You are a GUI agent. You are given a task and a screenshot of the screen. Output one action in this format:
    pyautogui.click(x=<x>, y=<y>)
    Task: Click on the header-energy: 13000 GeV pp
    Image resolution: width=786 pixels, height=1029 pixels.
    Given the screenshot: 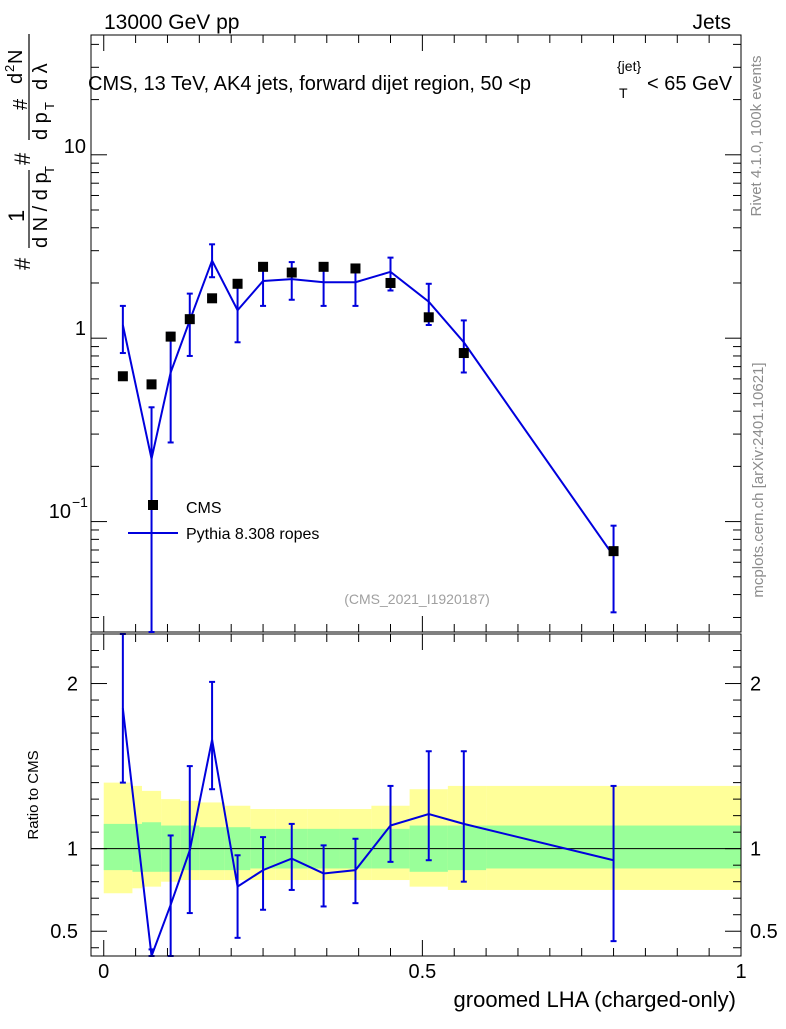 What is the action you would take?
    pyautogui.click(x=171, y=22)
    